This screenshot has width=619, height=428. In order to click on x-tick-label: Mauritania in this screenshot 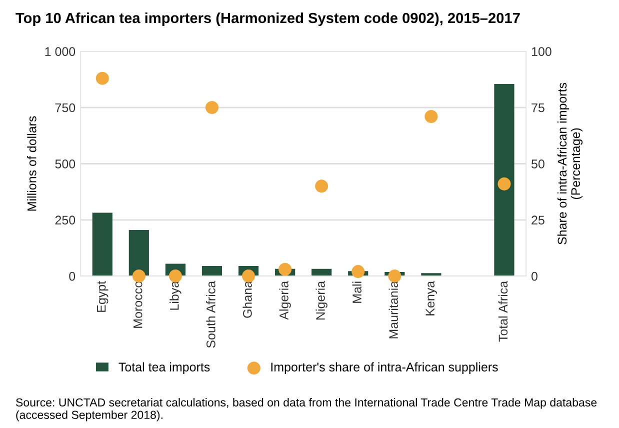, I will do `click(393, 309)`.